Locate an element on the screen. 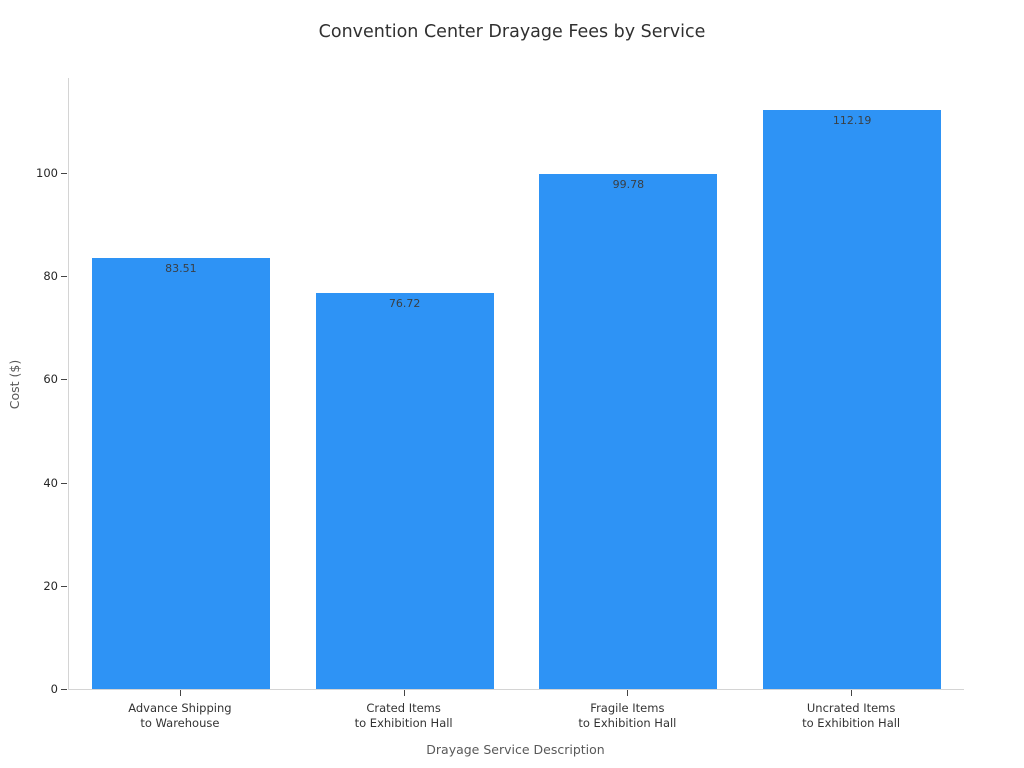 The height and width of the screenshot is (768, 1024). bar: 76.72 is located at coordinates (404, 491).